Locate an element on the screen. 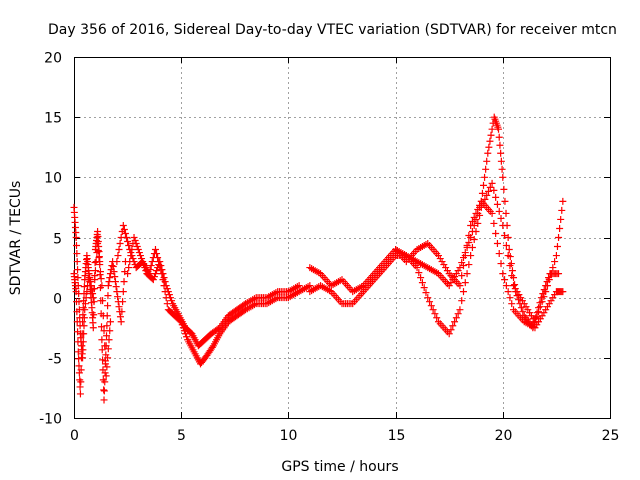 The image size is (640, 480). y-tick-label: 0 is located at coordinates (57, 300).